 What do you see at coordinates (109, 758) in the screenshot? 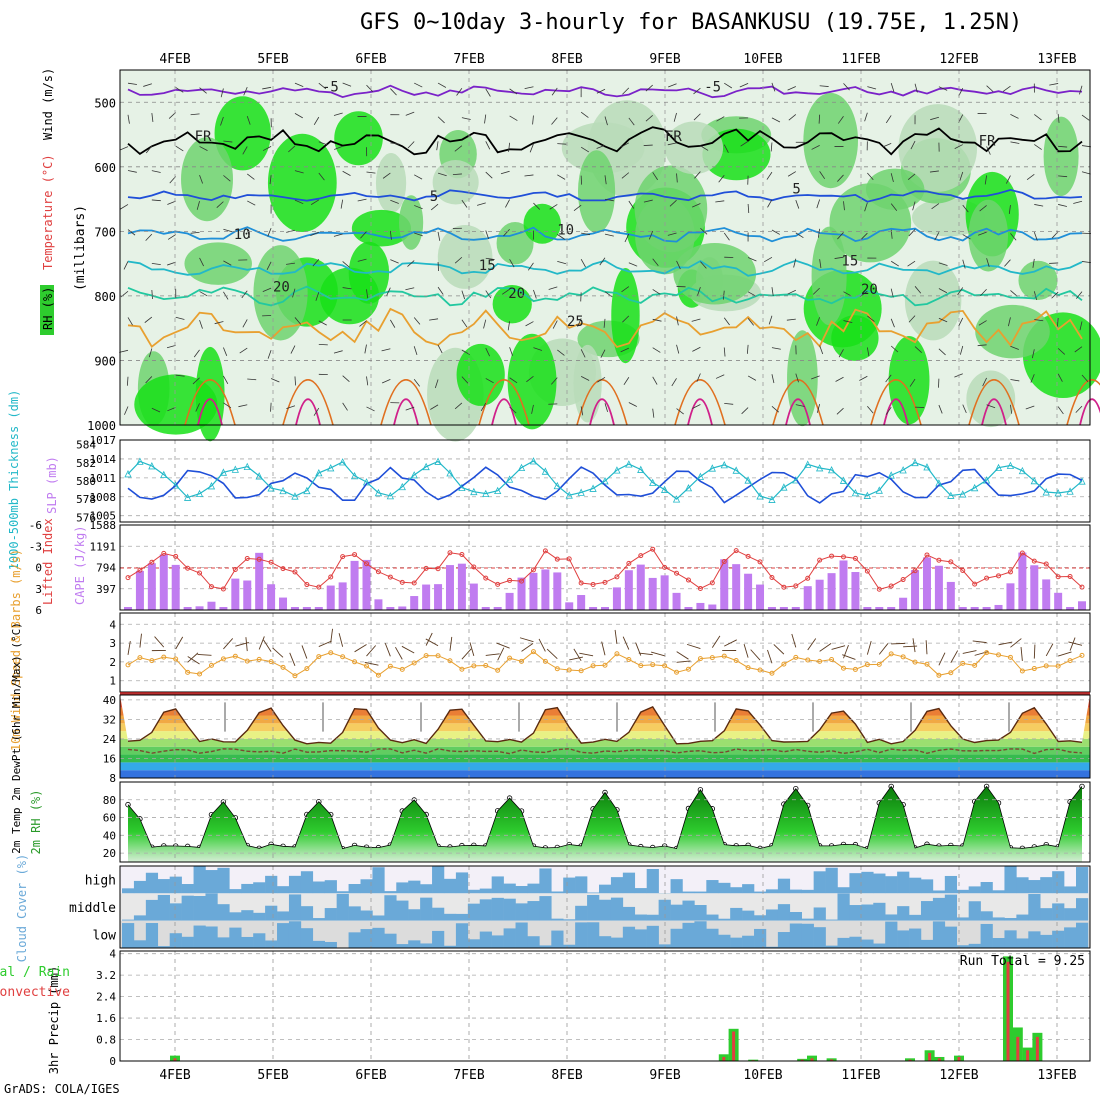
I see `temp-ytick: 16` at bounding box center [109, 758].